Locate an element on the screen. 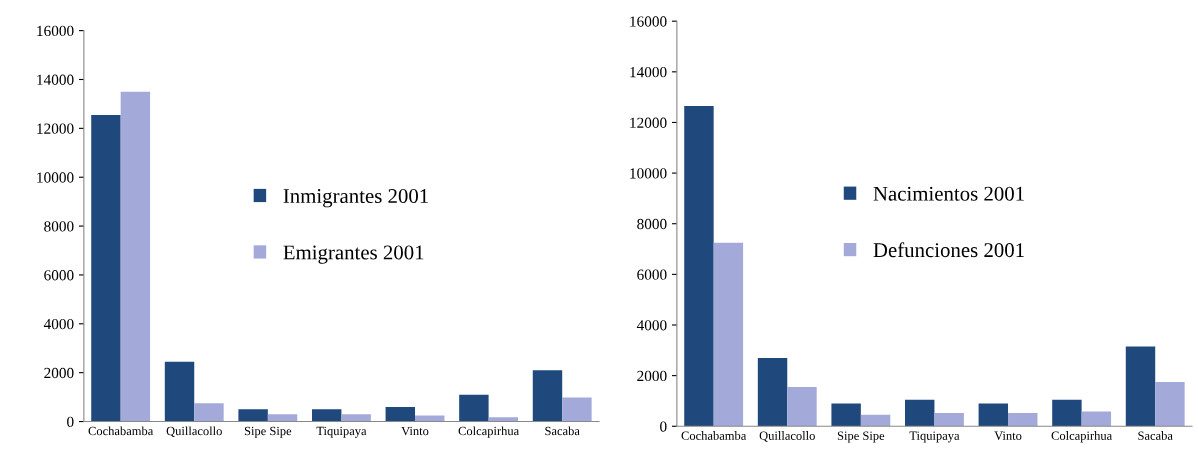  legend-label: Emigrantes 2001 is located at coordinates (353, 254).